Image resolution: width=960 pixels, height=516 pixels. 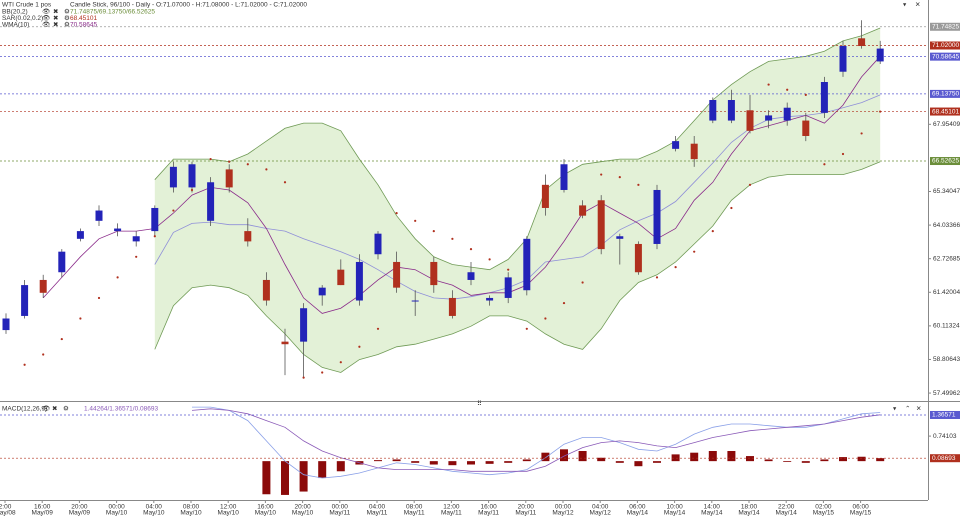 I want to click on macd-readout: 1.44264/1.36571/0.08693, so click(x=121, y=409).